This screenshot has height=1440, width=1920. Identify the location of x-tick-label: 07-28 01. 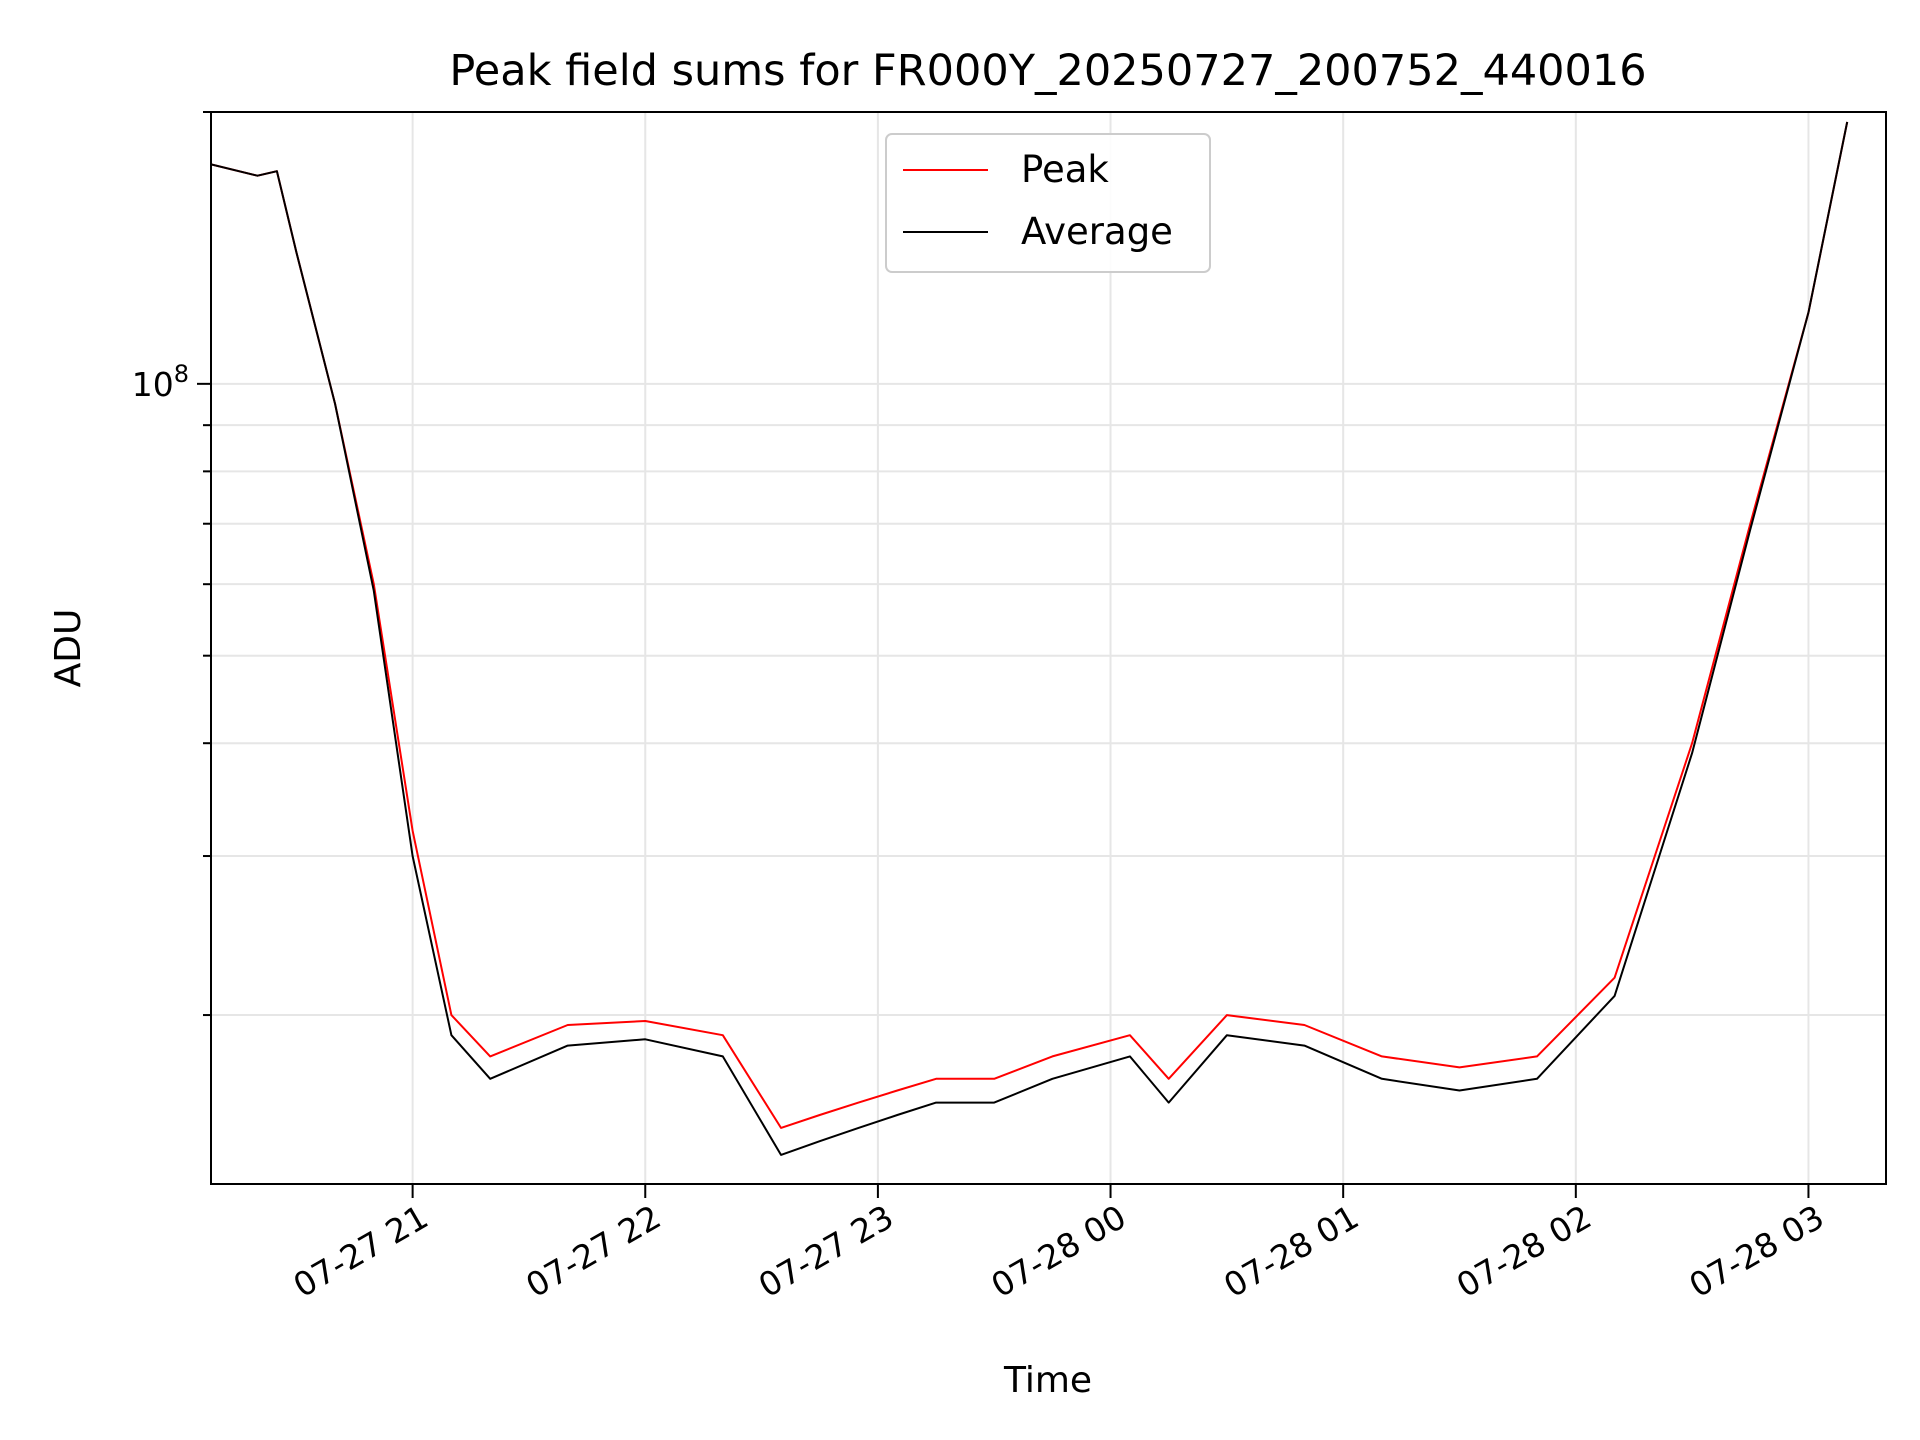
(1291, 1251).